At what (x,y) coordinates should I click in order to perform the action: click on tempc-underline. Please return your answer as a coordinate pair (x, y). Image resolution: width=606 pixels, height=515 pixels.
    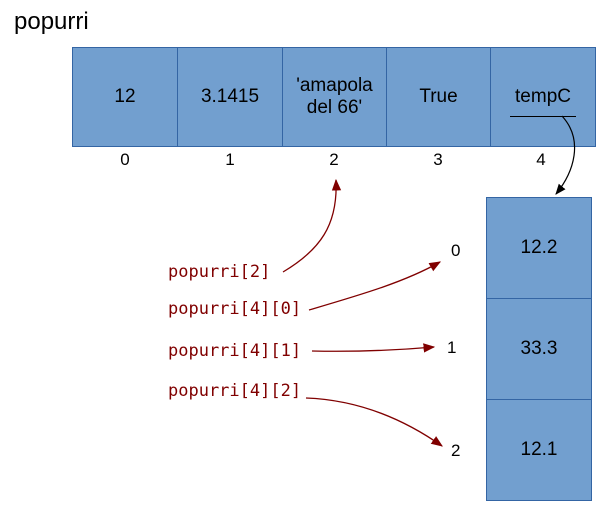
    Looking at the image, I should click on (543, 116).